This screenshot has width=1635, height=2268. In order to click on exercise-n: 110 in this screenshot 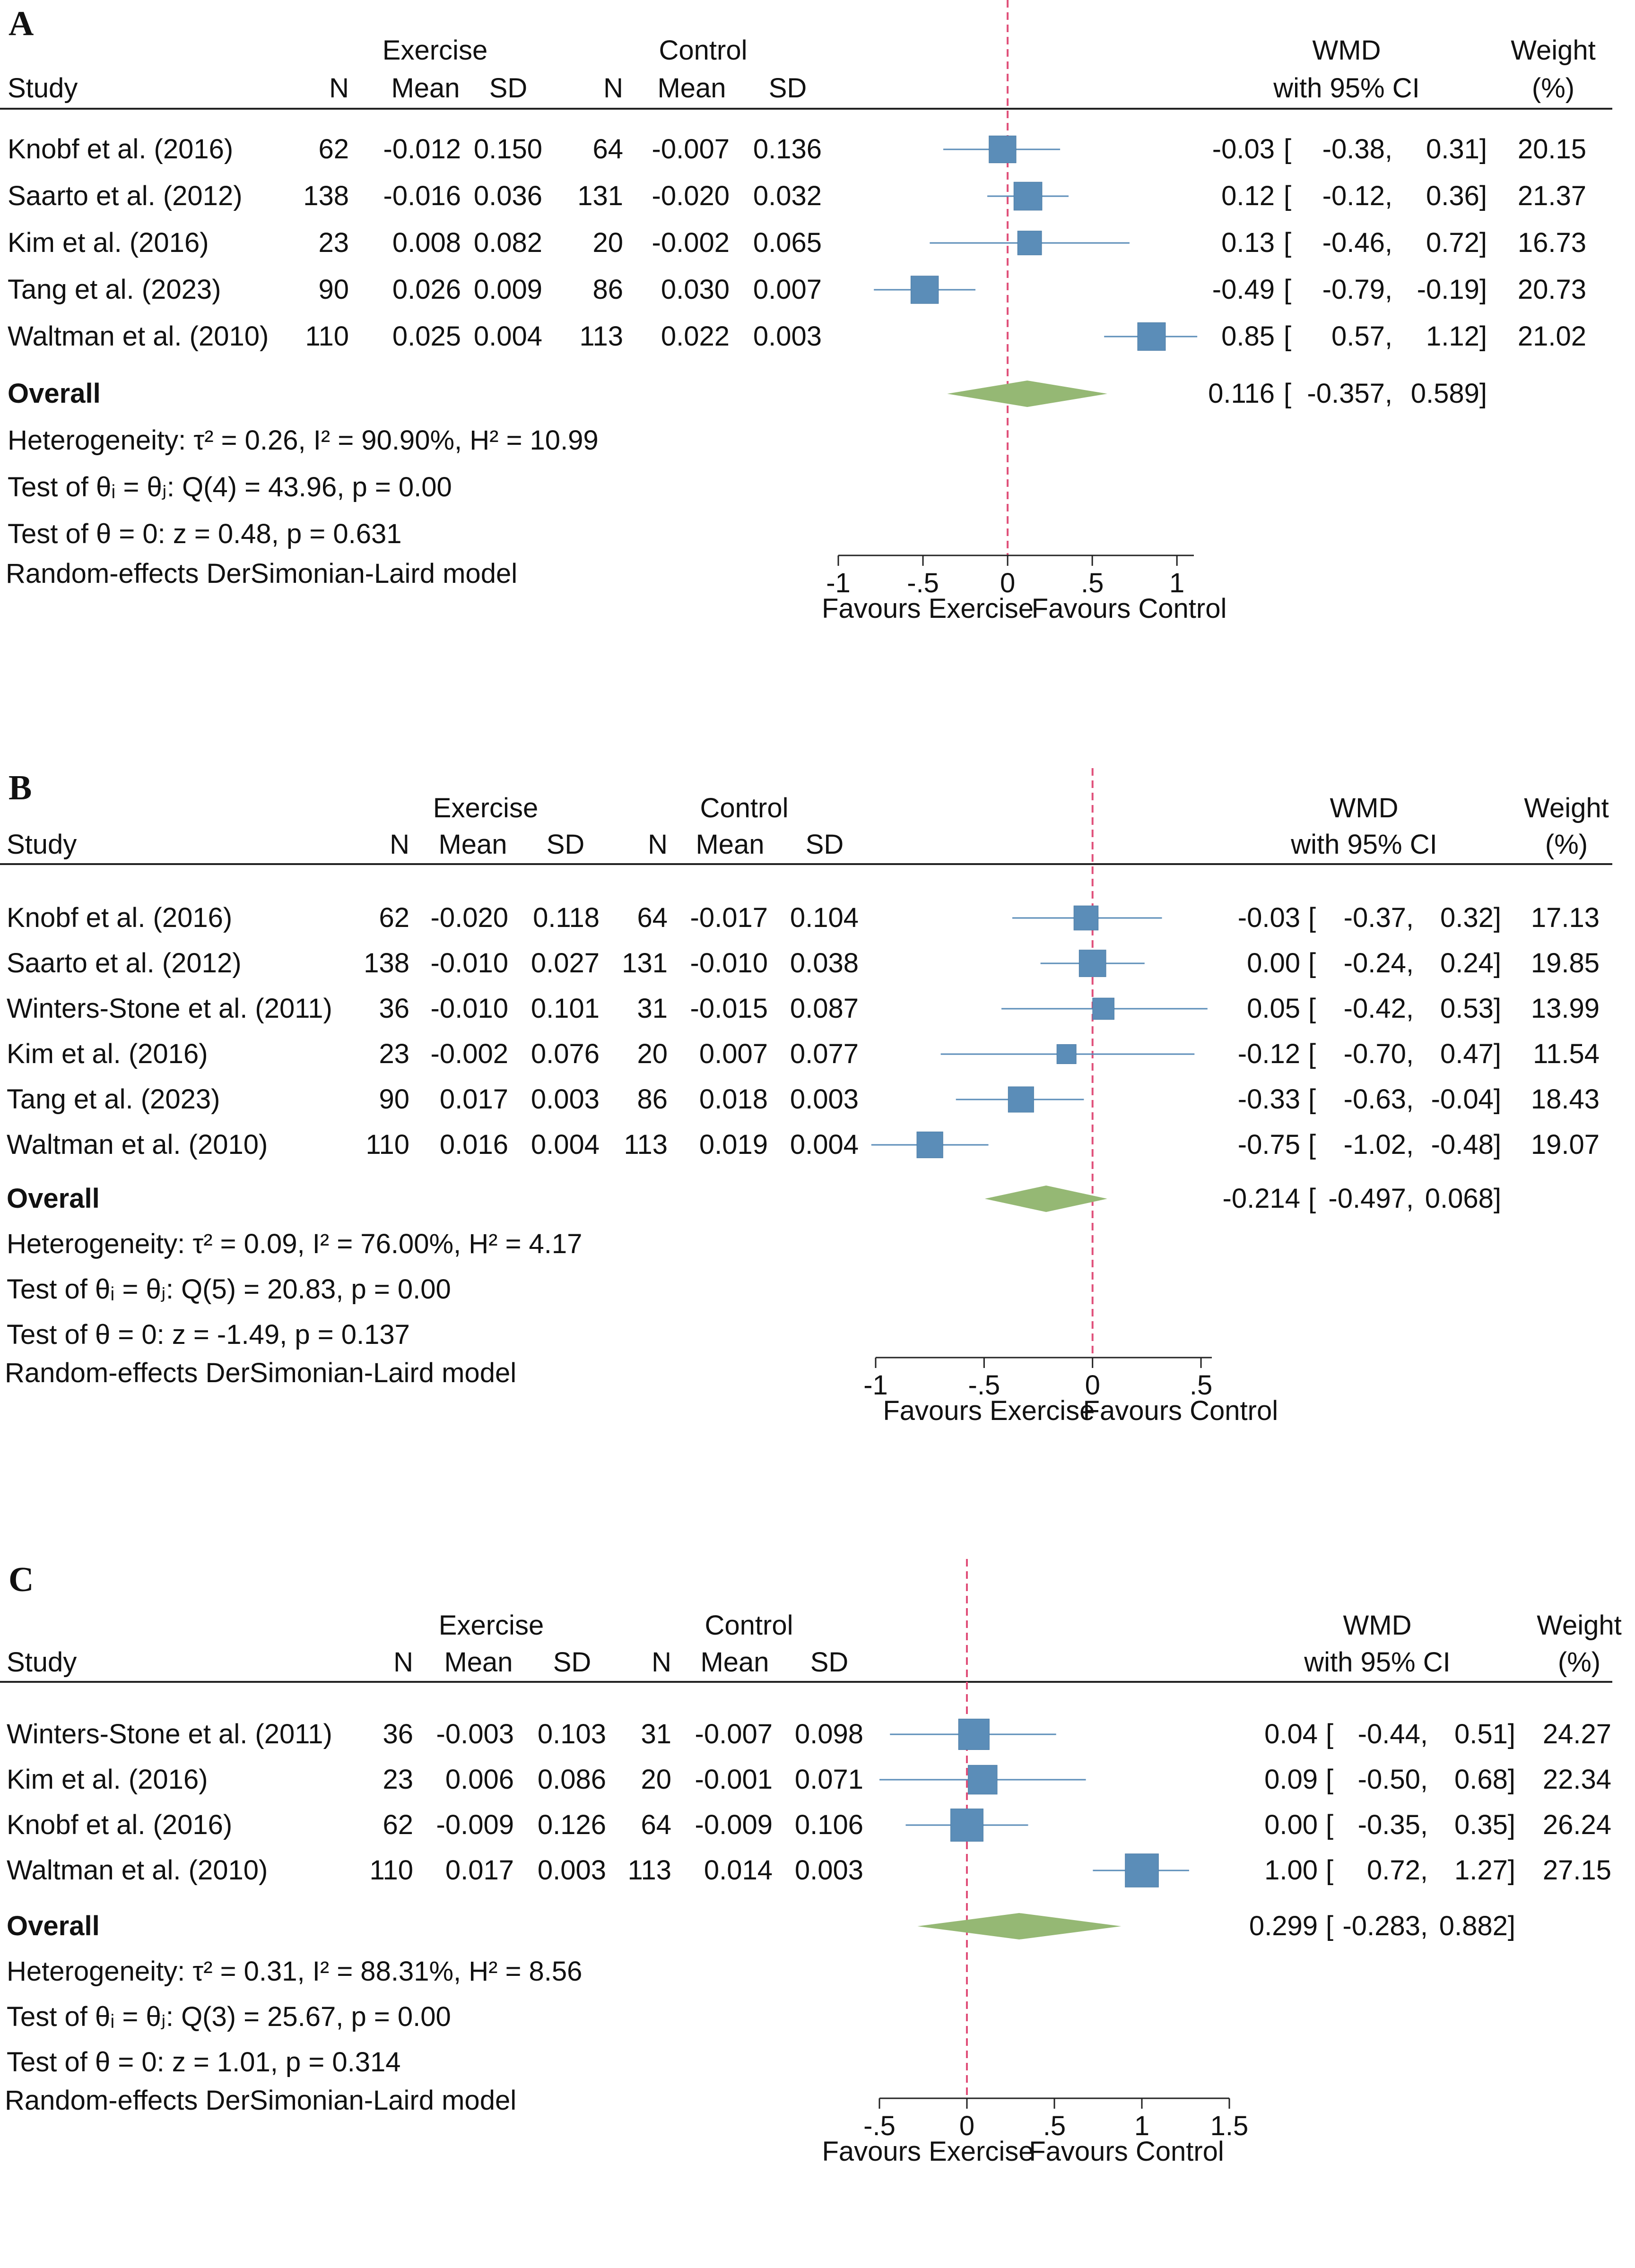, I will do `click(387, 1144)`.